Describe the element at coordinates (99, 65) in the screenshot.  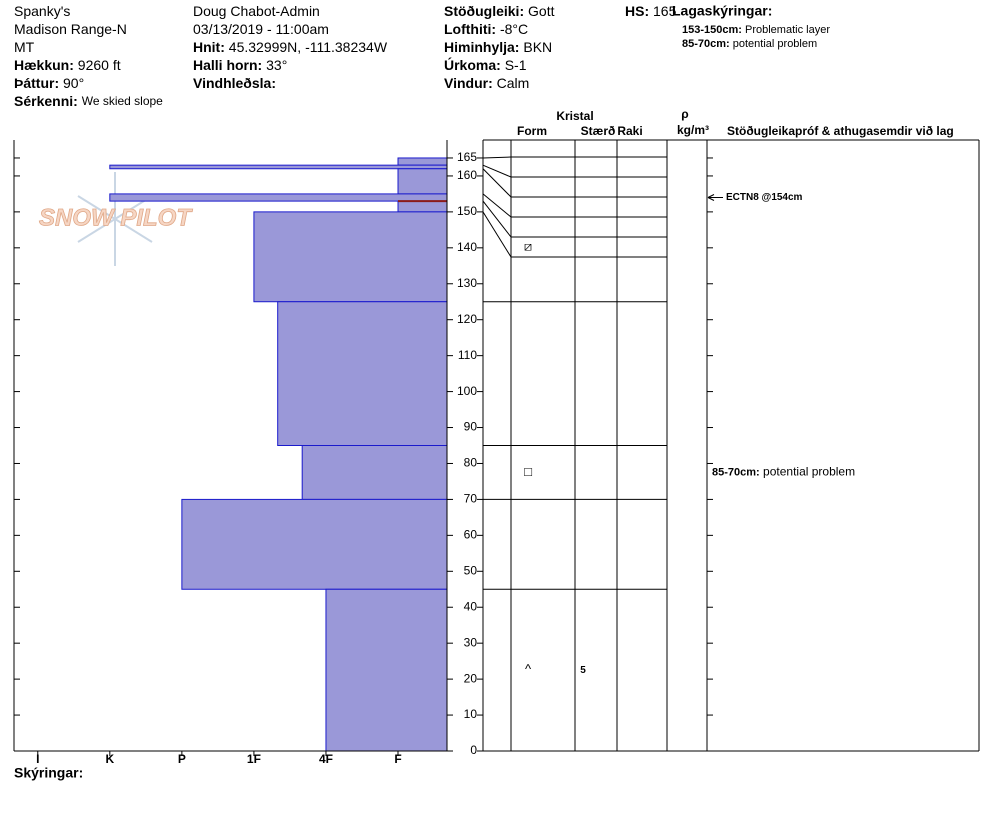
I see `field-value: 9260 ft` at that location.